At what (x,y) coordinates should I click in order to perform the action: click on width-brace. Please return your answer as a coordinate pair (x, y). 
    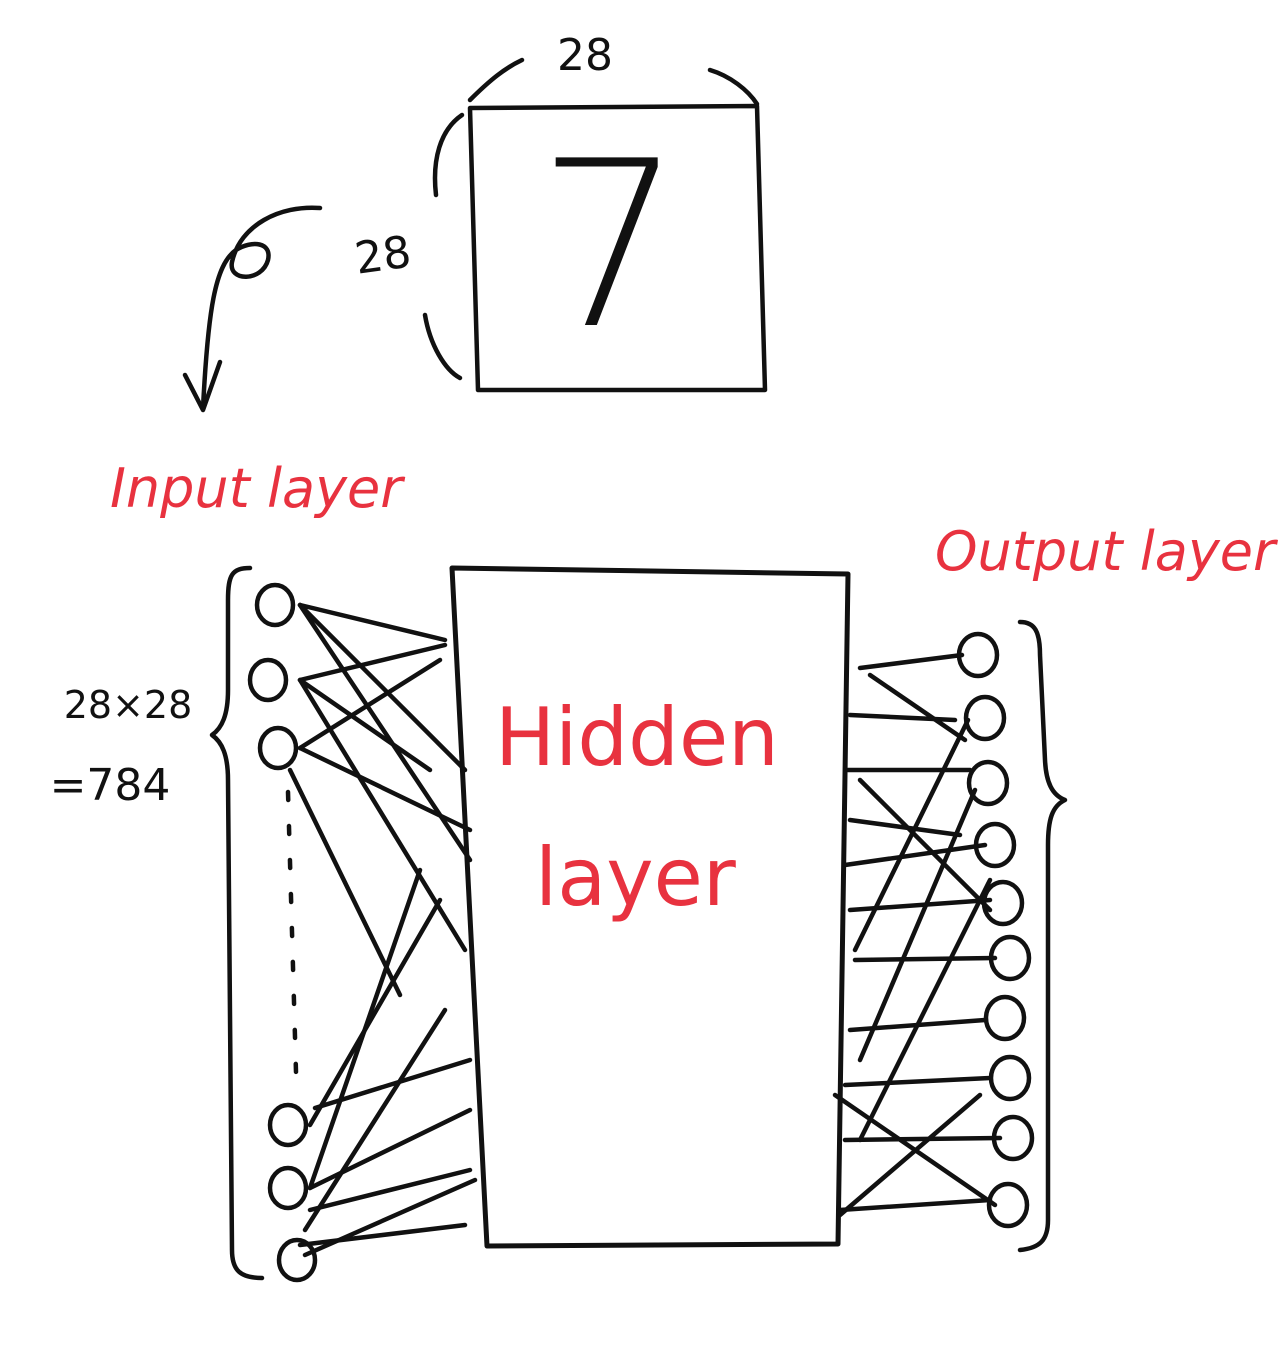
    Looking at the image, I should click on (613, 82).